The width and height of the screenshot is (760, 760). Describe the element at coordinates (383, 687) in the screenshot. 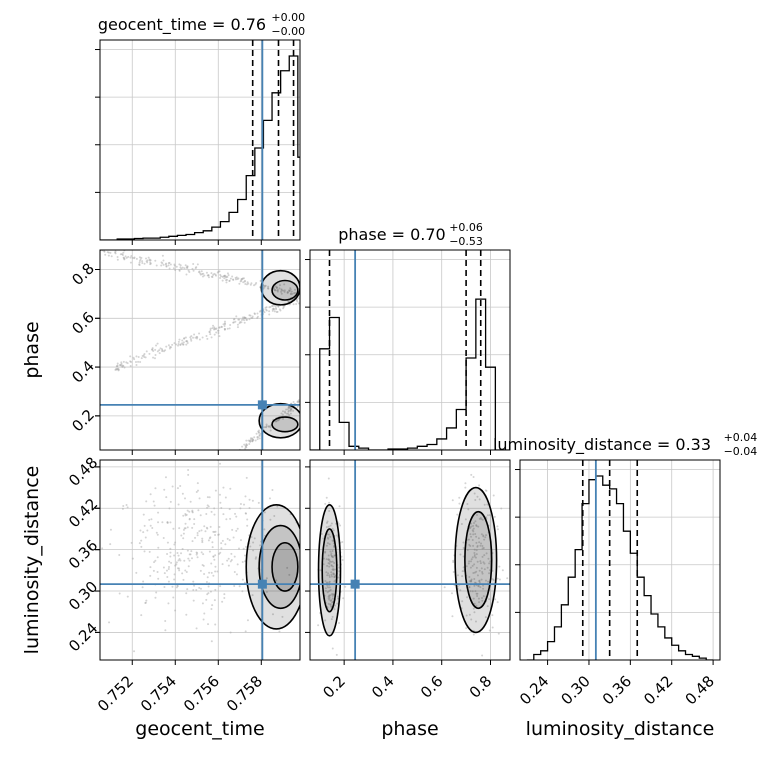

I see `x-tick-label: 0.4` at that location.